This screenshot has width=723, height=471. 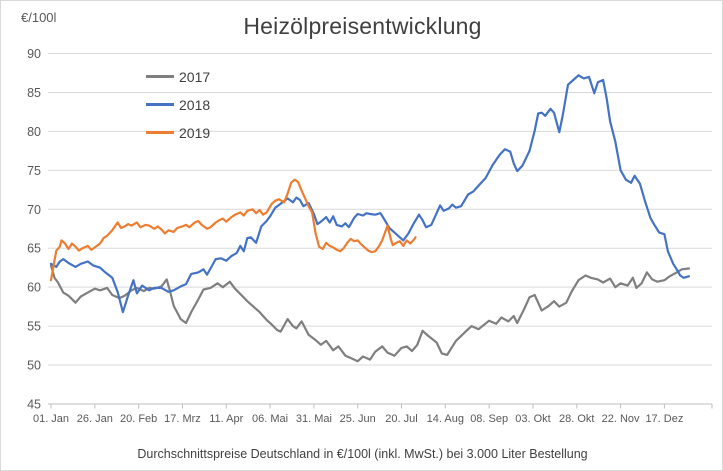 What do you see at coordinates (445, 419) in the screenshot?
I see `x-tick-label: 14. Aug` at bounding box center [445, 419].